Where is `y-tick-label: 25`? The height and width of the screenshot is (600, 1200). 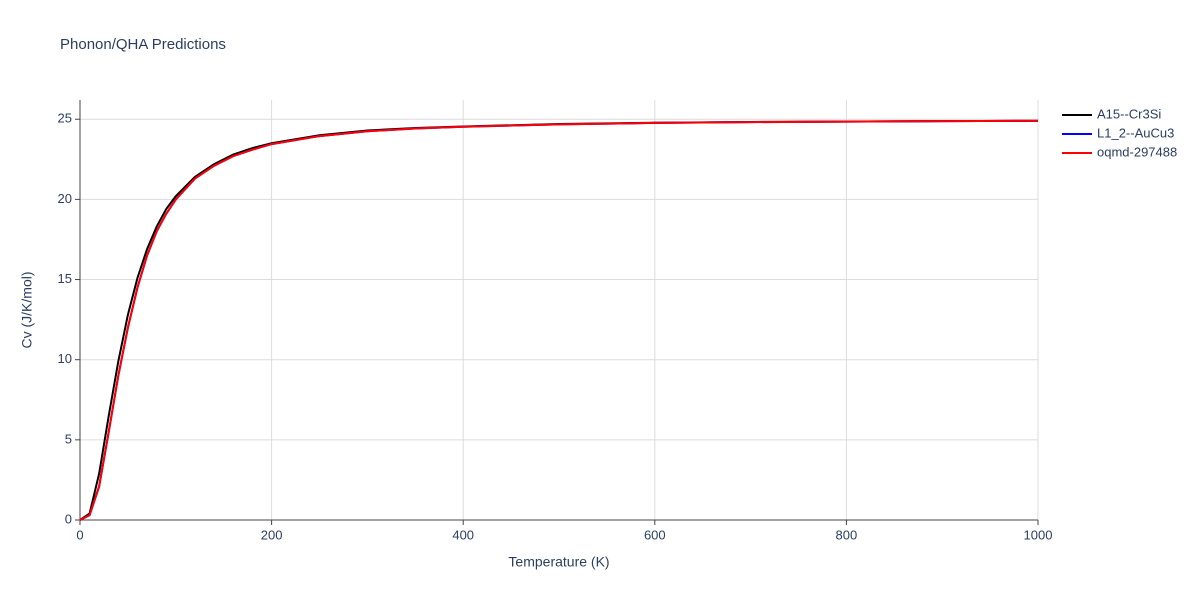 y-tick-label: 25 is located at coordinates (65, 118).